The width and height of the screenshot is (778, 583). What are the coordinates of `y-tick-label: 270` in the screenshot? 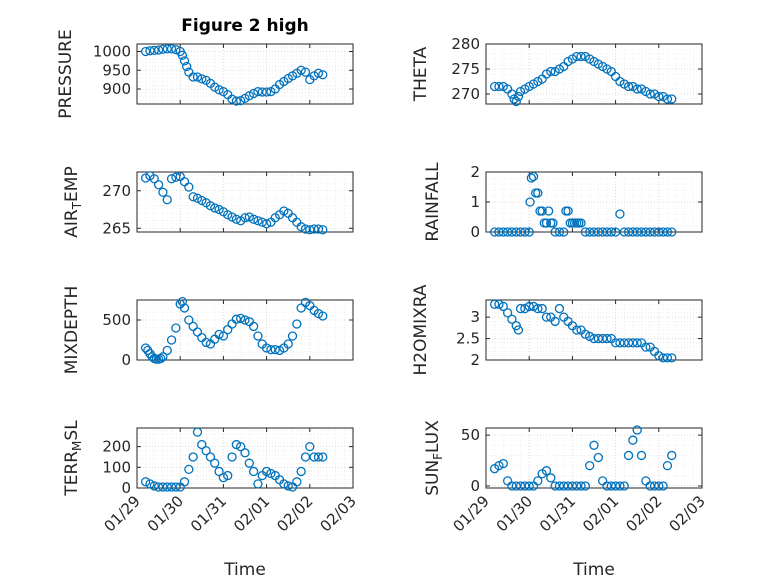 It's located at (465, 94).